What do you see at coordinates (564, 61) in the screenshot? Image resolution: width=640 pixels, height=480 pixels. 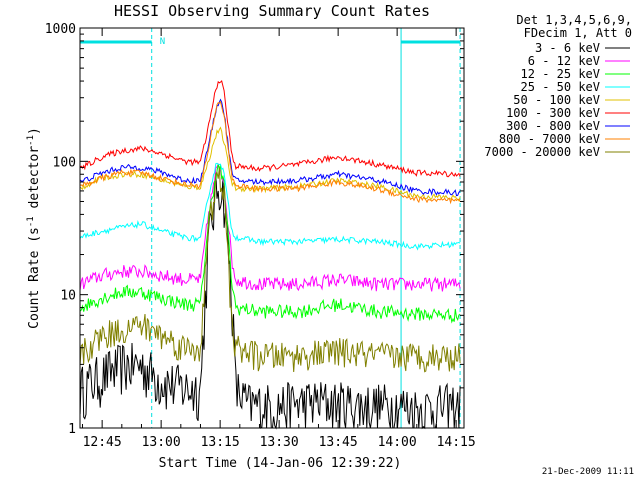 I see `legend-label-1: 6 - 12 keV` at bounding box center [564, 61].